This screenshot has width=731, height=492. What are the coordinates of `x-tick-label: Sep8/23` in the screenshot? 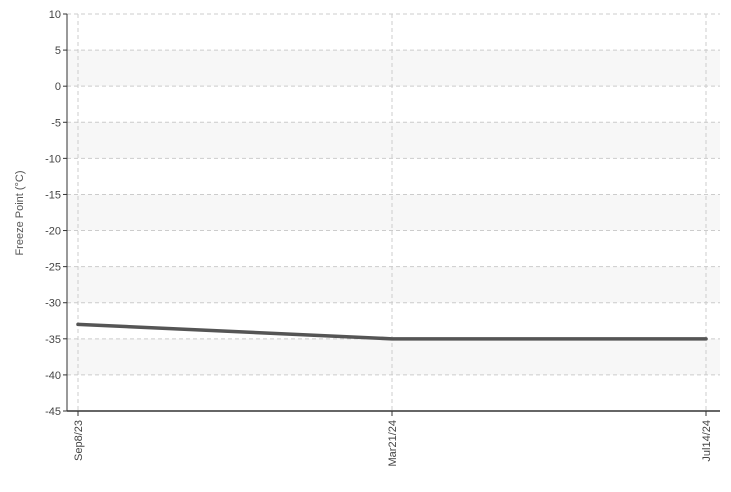 It's located at (79, 440).